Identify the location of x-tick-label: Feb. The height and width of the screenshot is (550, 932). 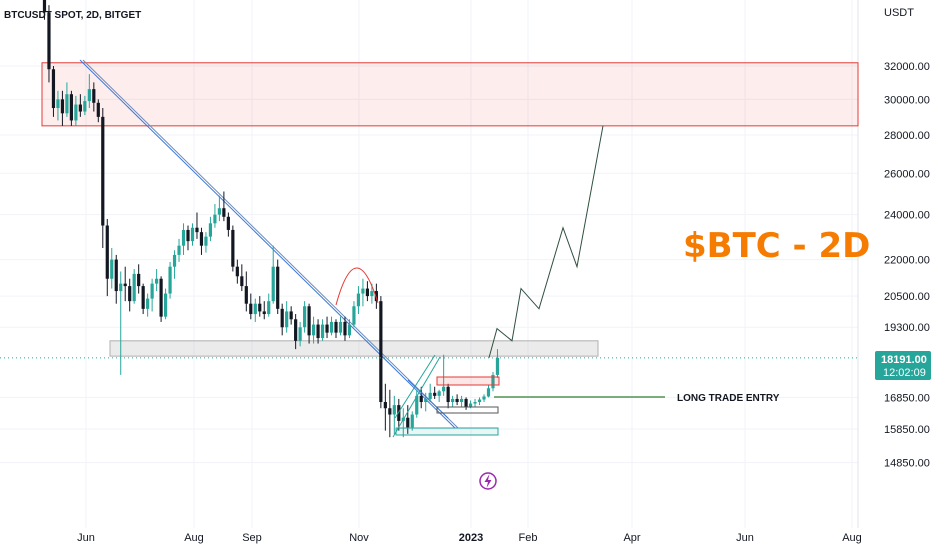
(528, 538).